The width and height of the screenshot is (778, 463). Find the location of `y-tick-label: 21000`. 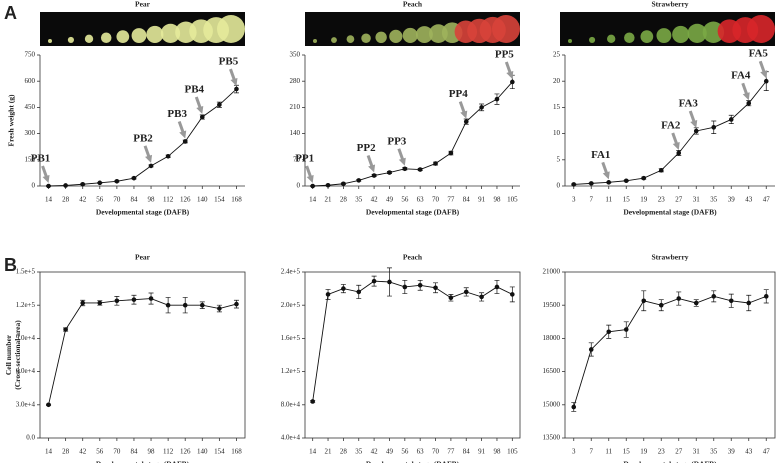

y-tick-label: 21000 is located at coordinates (552, 272).